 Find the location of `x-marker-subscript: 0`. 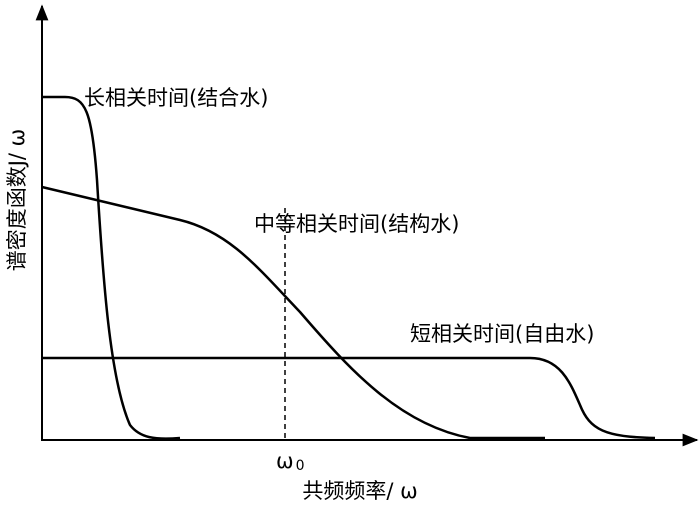

x-marker-subscript: 0 is located at coordinates (300, 466).